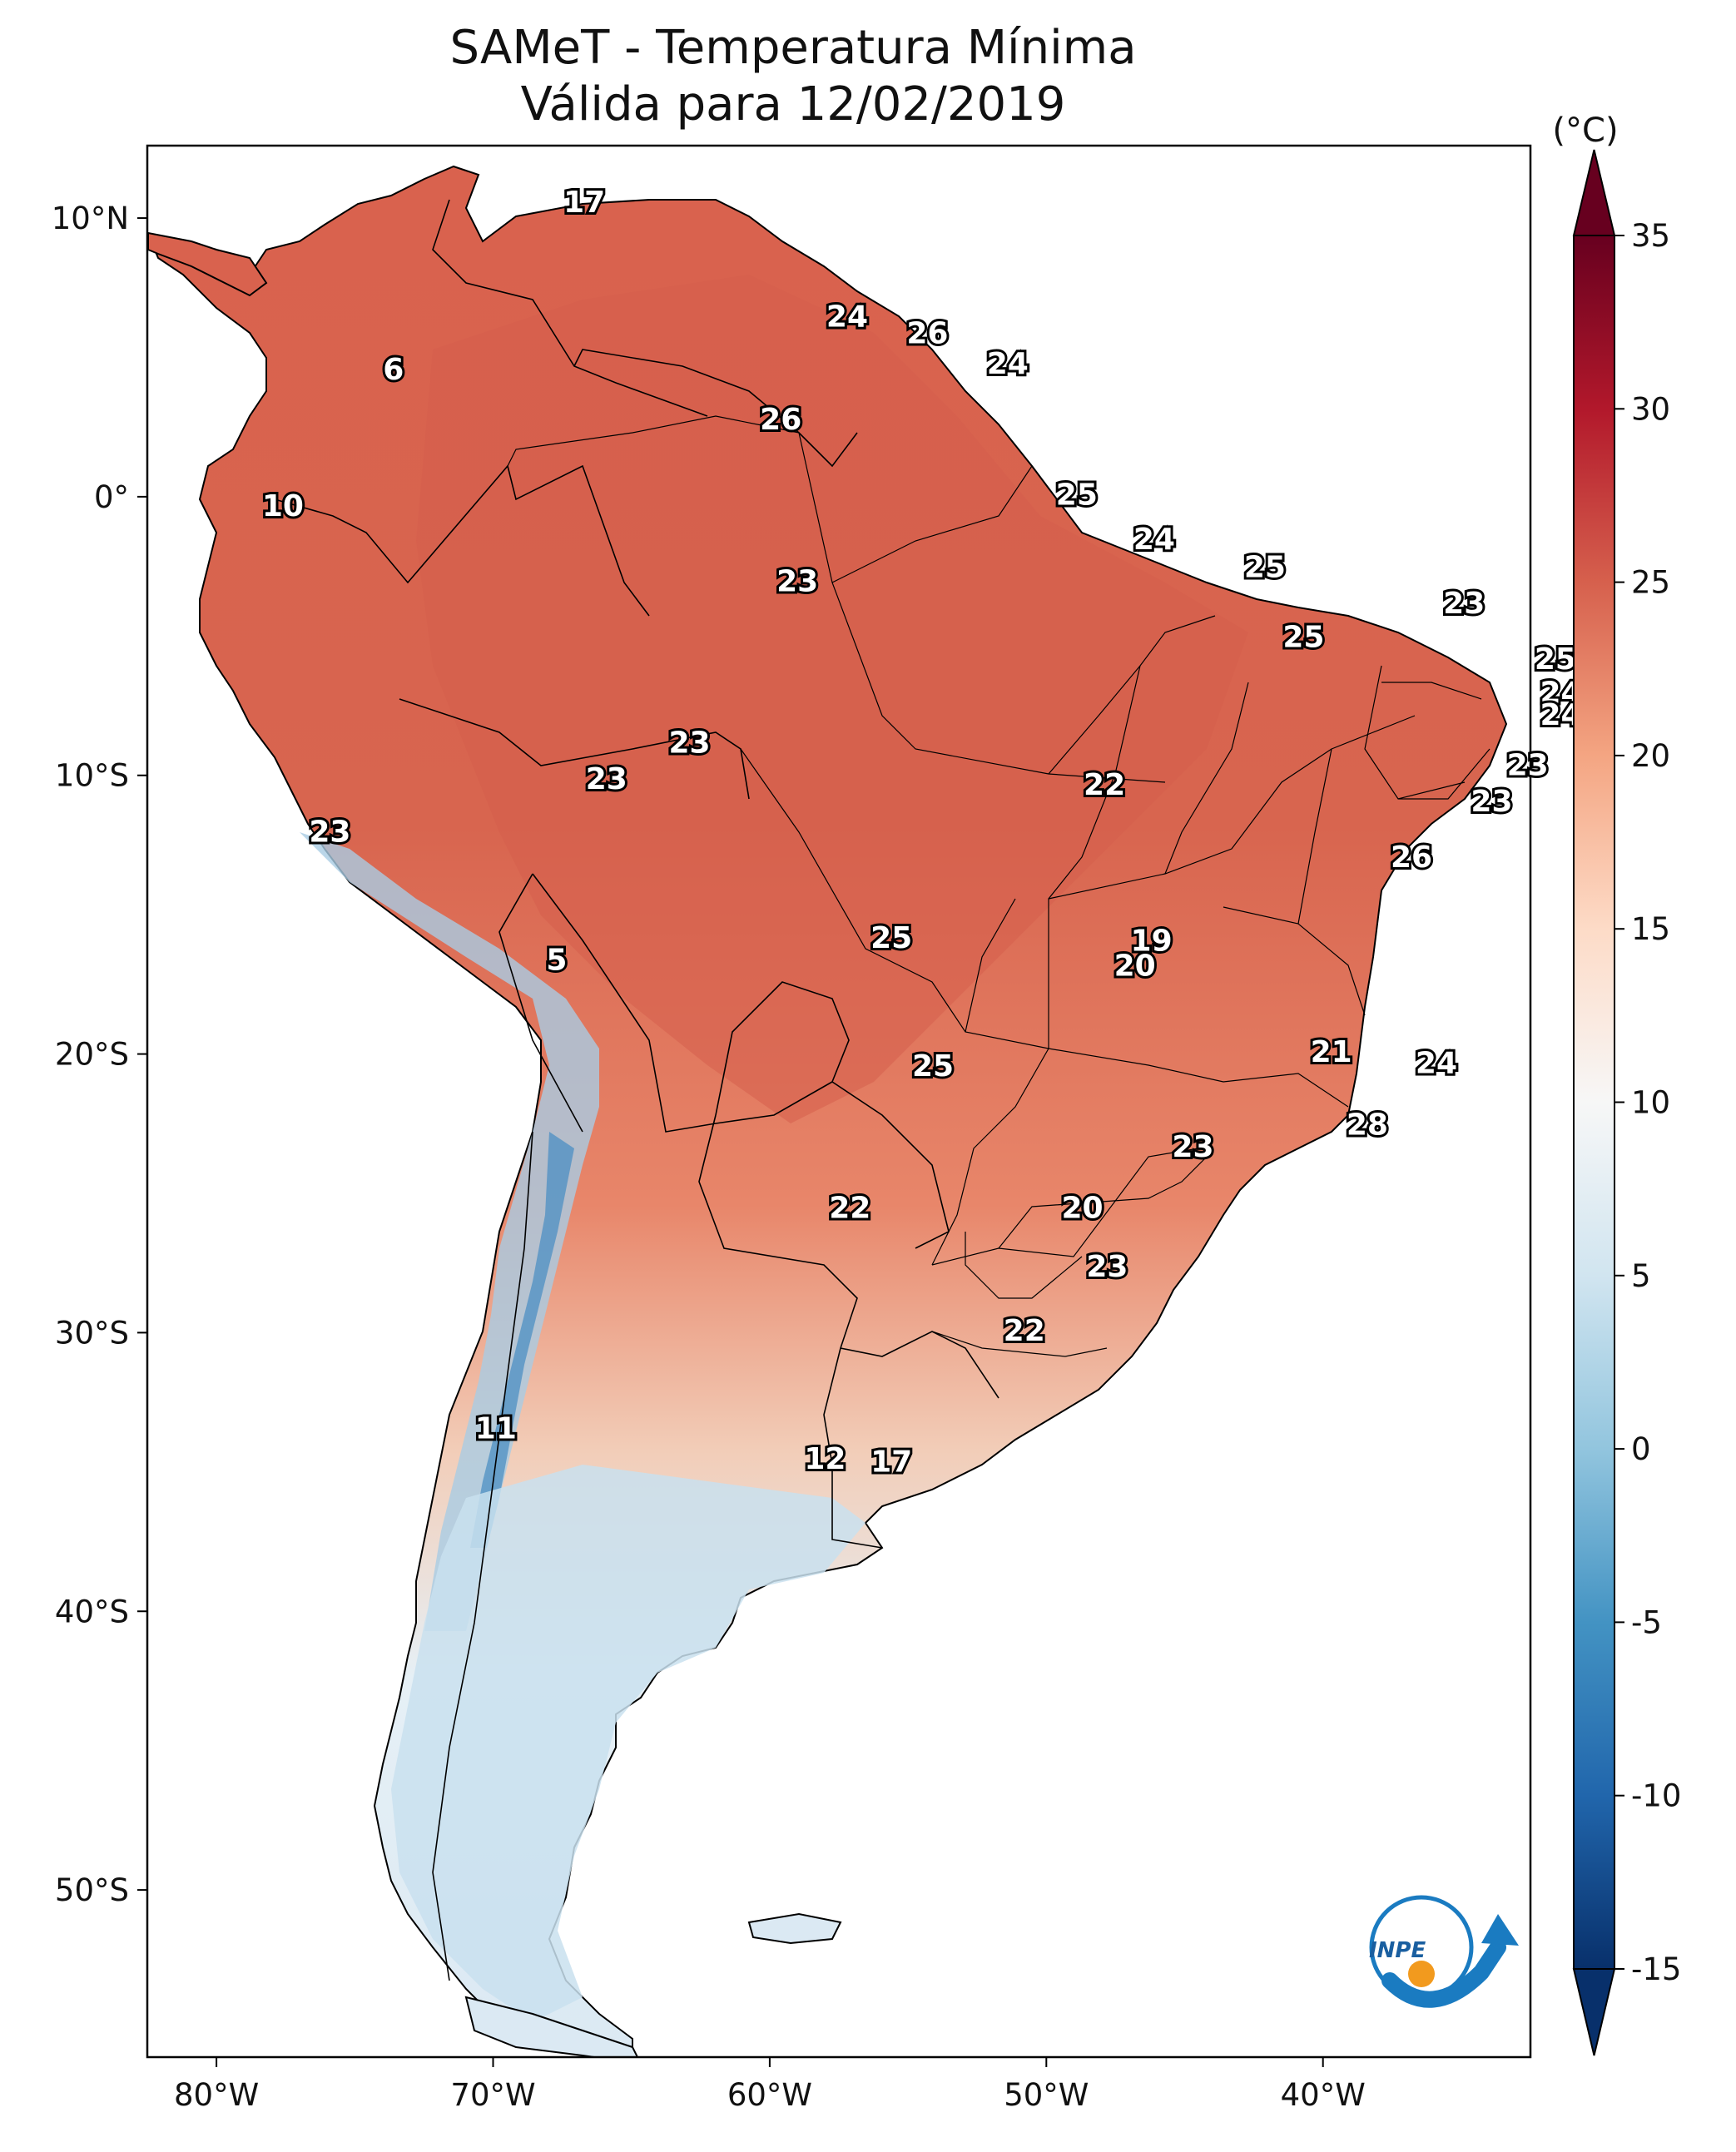  I want to click on lon-tick-label: 60°W, so click(769, 2095).